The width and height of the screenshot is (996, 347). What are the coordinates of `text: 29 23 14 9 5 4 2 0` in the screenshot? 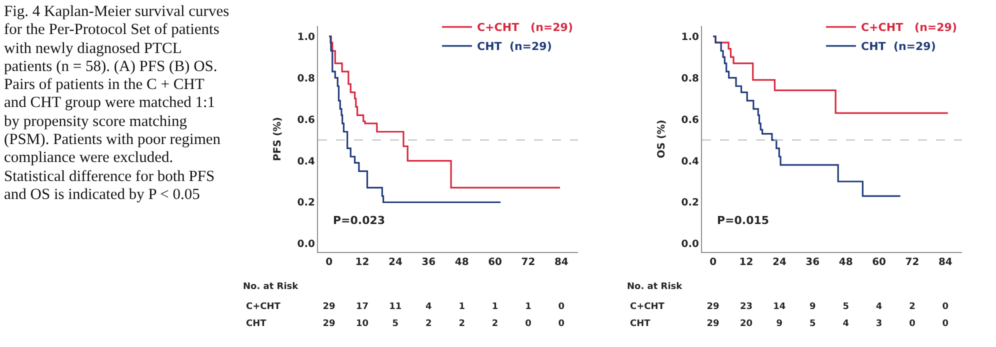 It's located at (827, 307).